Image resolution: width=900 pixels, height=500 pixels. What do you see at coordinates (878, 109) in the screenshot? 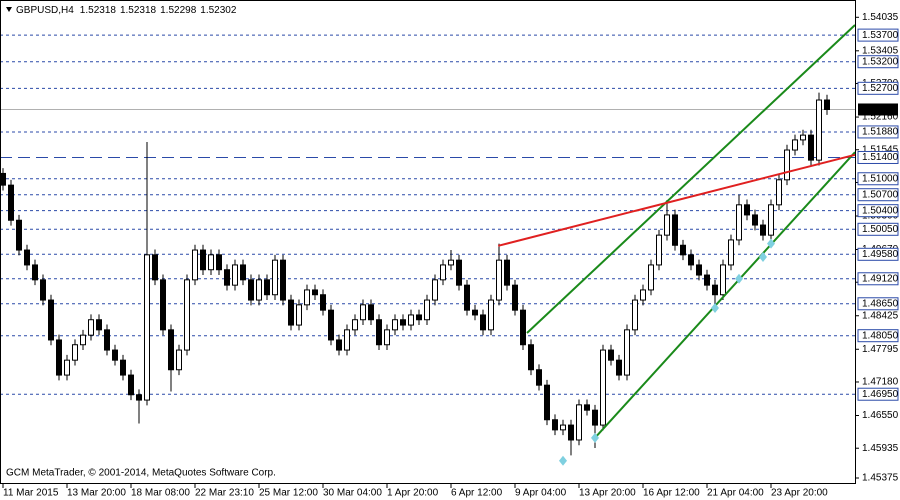
I see `price-box` at bounding box center [878, 109].